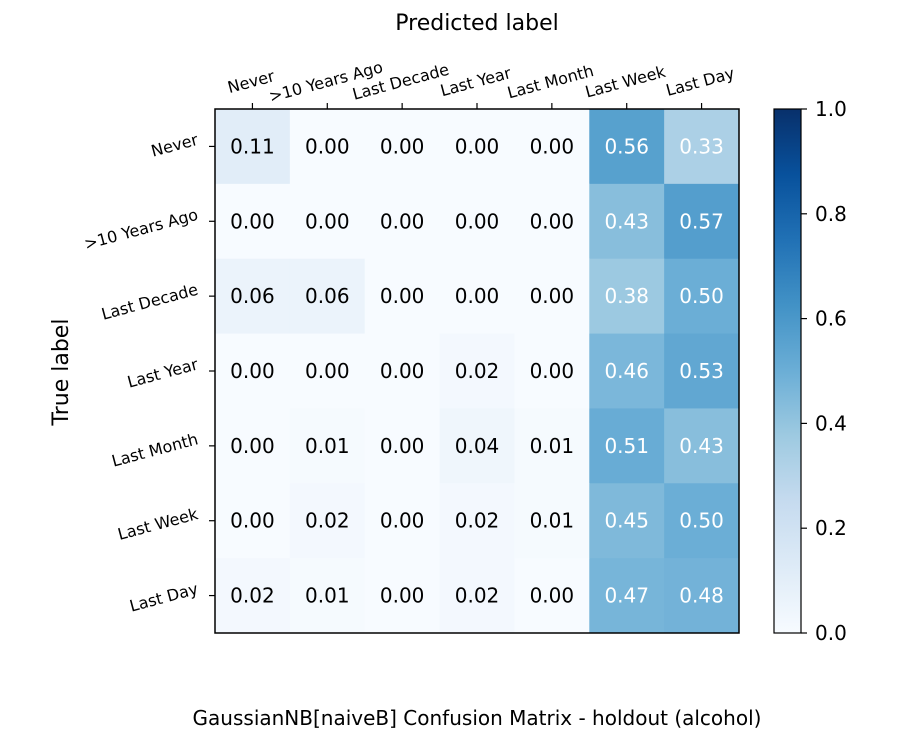  Describe the element at coordinates (701, 146) in the screenshot. I see `cell-value-label: 0.33` at that location.